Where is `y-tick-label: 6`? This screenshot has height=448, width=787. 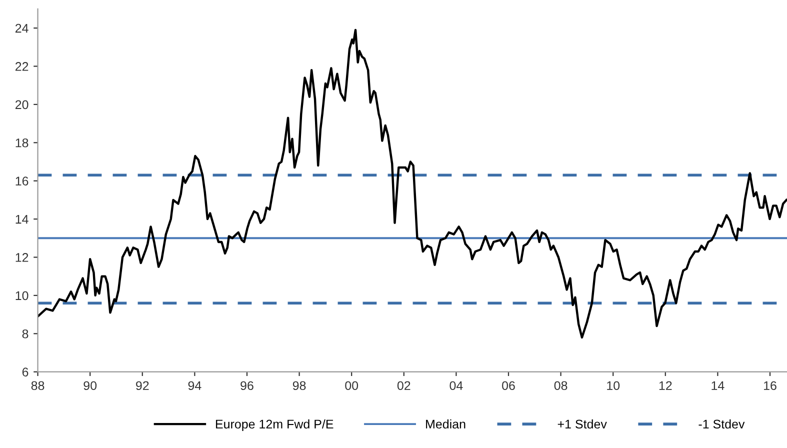
y-tick-label: 6 is located at coordinates (25, 372).